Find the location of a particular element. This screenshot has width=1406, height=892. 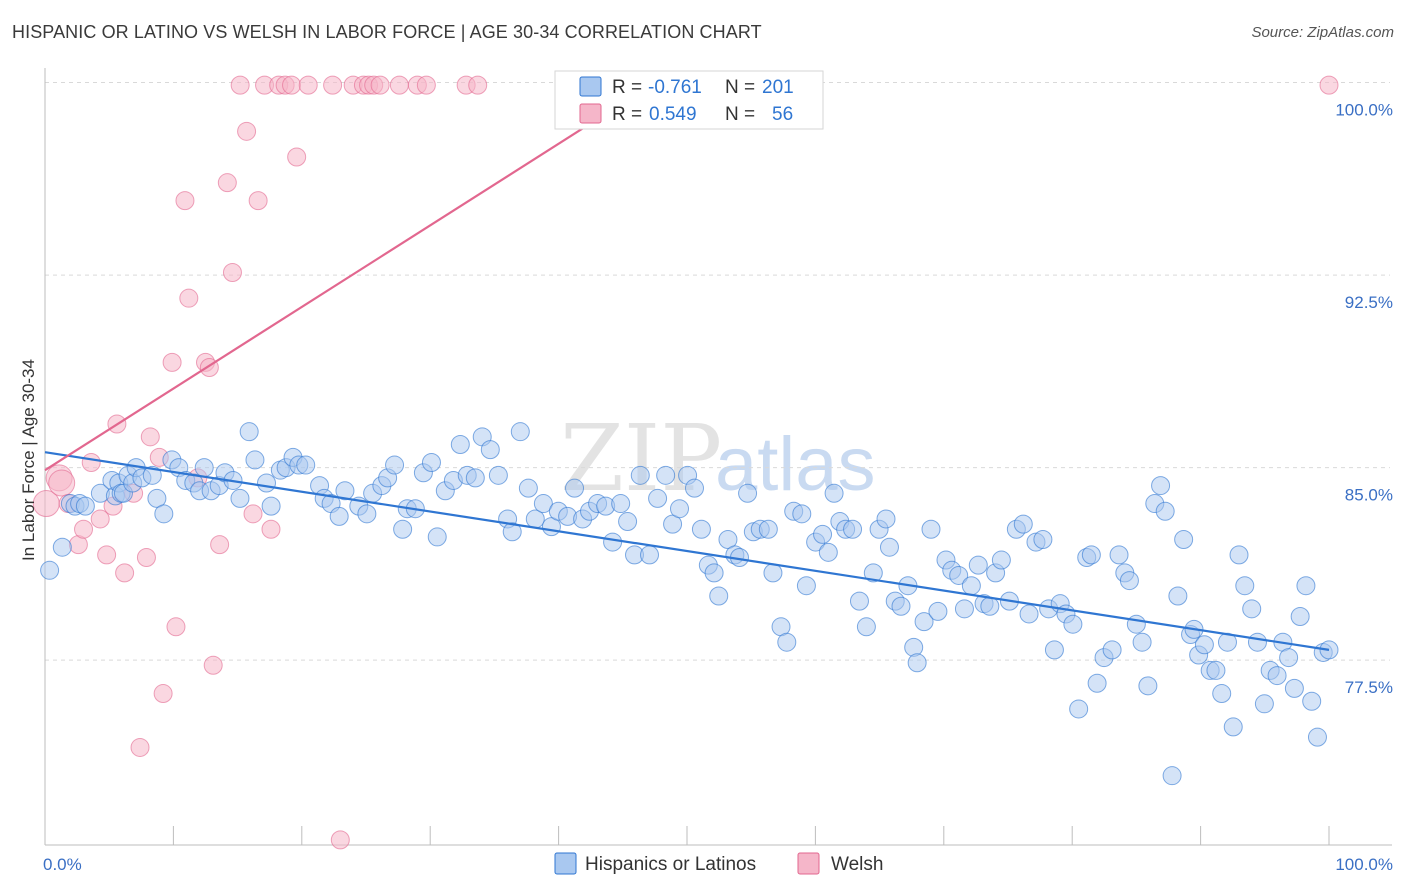

legend-r-value-1: -0.761 is located at coordinates (675, 87).